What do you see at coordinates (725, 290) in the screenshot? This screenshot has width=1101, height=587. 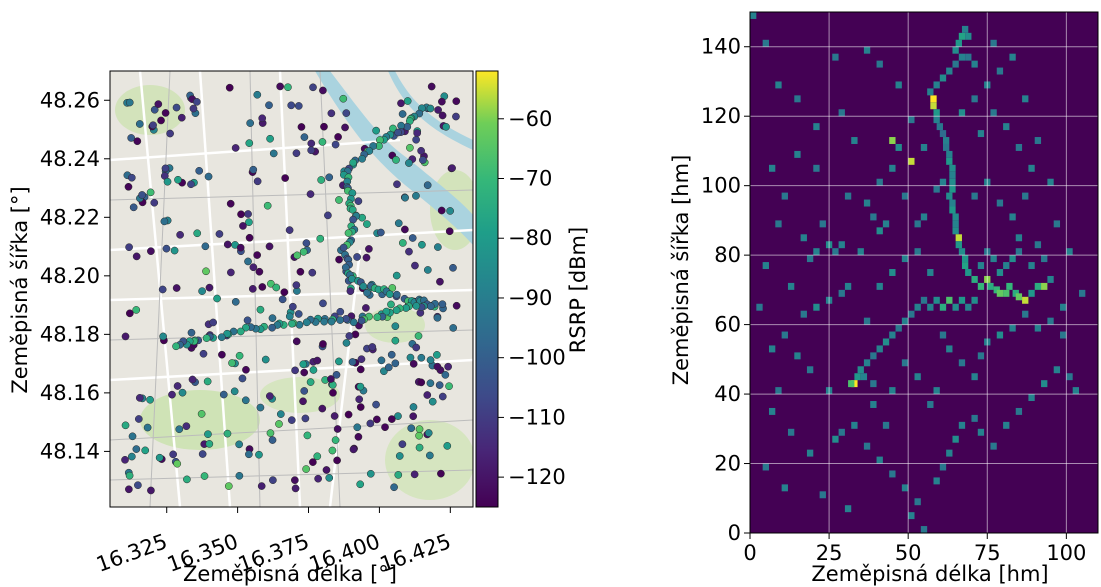 I see `right-y-ticks: 0 20 40 60 80 100 120 140` at bounding box center [725, 290].